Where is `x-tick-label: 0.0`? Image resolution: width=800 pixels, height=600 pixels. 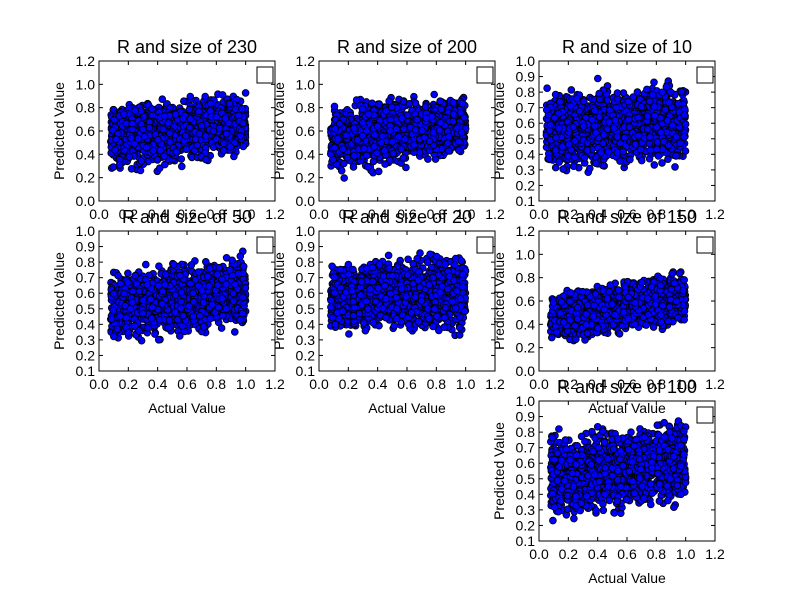 x-tick-label: 0.0 is located at coordinates (319, 214).